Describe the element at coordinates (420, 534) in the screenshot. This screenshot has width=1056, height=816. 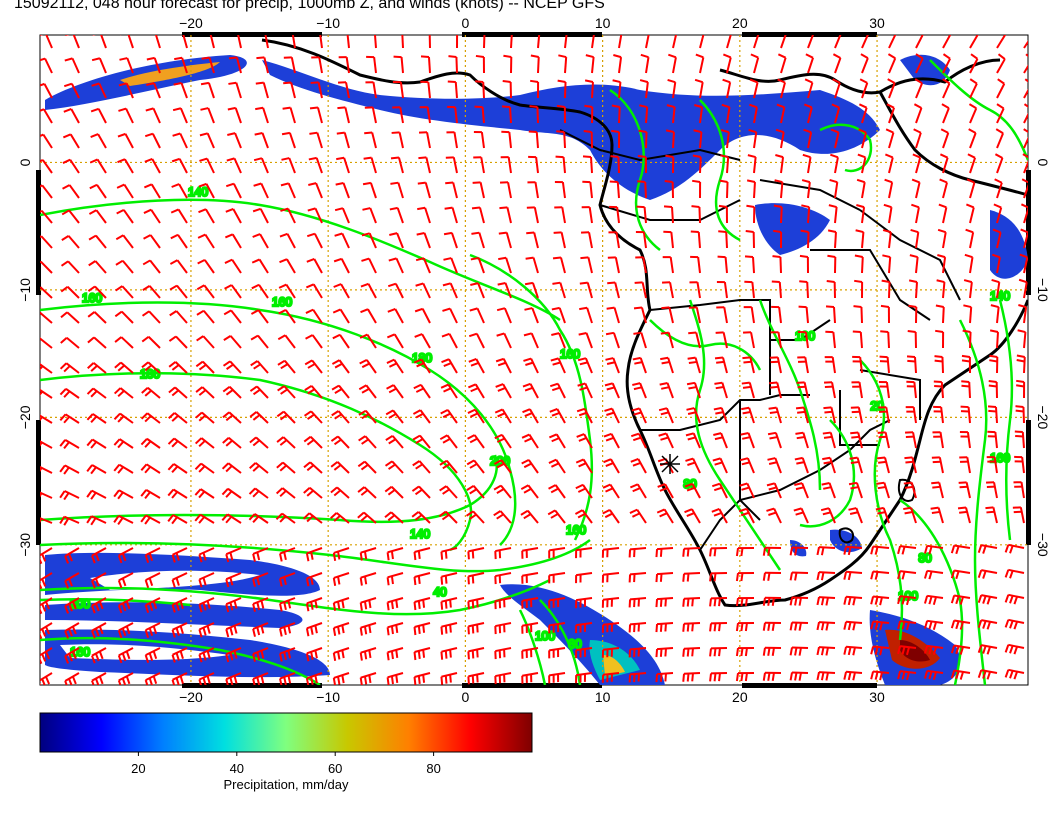
I see `contour-label: 140` at that location.